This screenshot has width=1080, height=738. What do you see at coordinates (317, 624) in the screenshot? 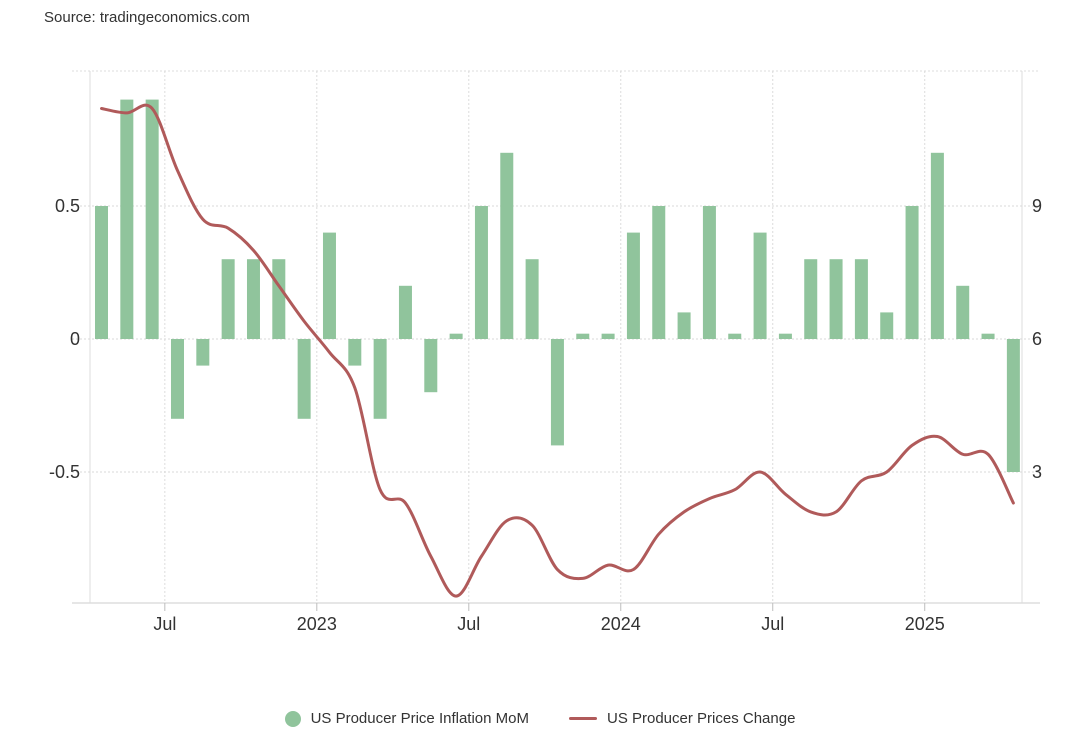
I see `x-tick-label: 2023` at bounding box center [317, 624].